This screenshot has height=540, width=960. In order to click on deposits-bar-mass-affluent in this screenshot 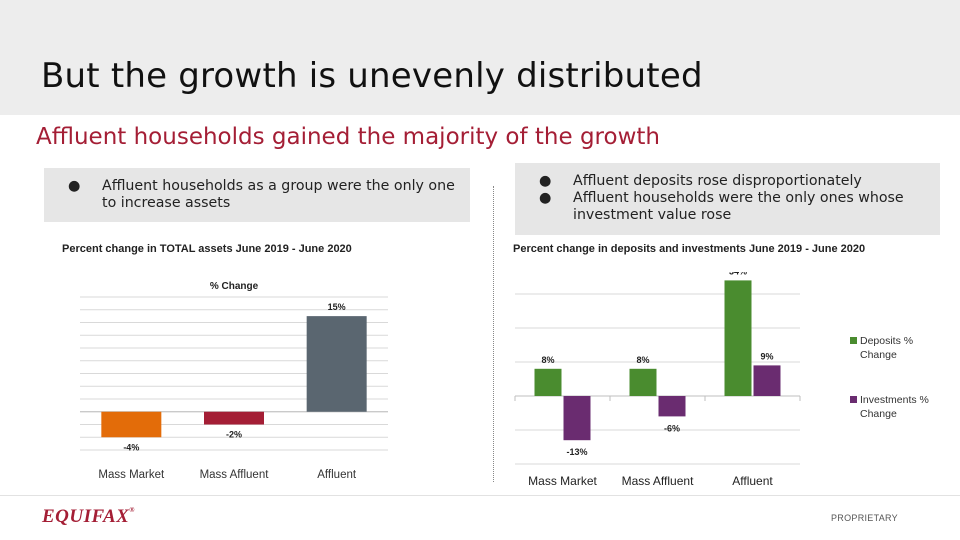, I will do `click(643, 382)`.